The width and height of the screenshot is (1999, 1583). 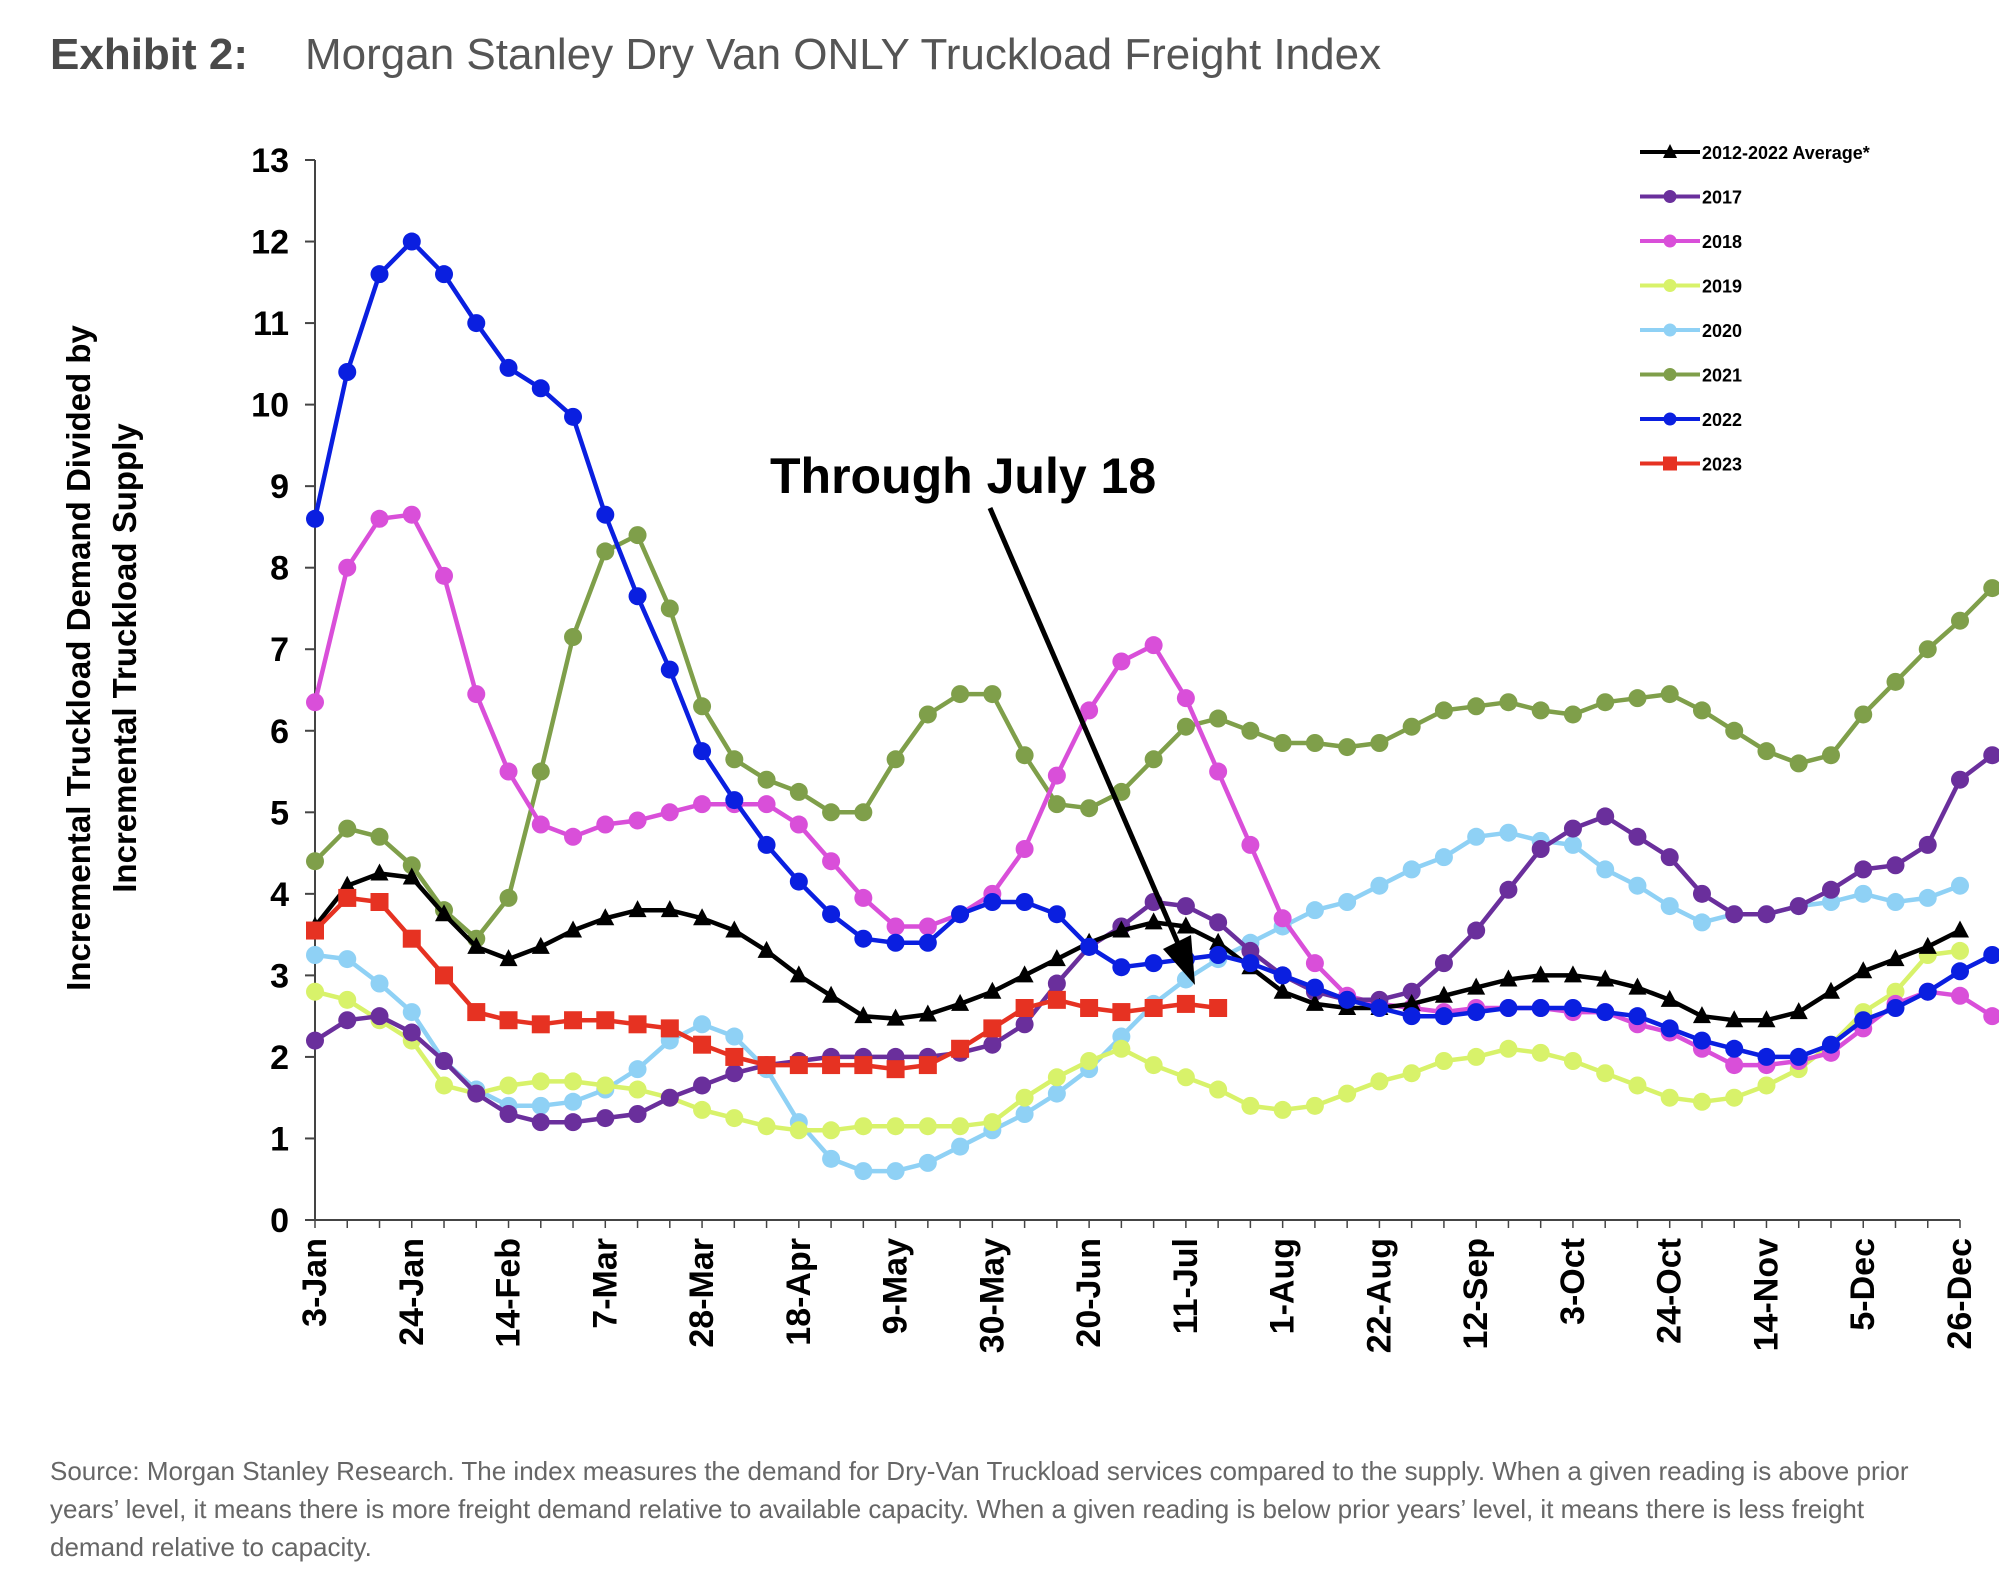 What do you see at coordinates (1960, 1294) in the screenshot?
I see `x-tick-label: 26-Dec` at bounding box center [1960, 1294].